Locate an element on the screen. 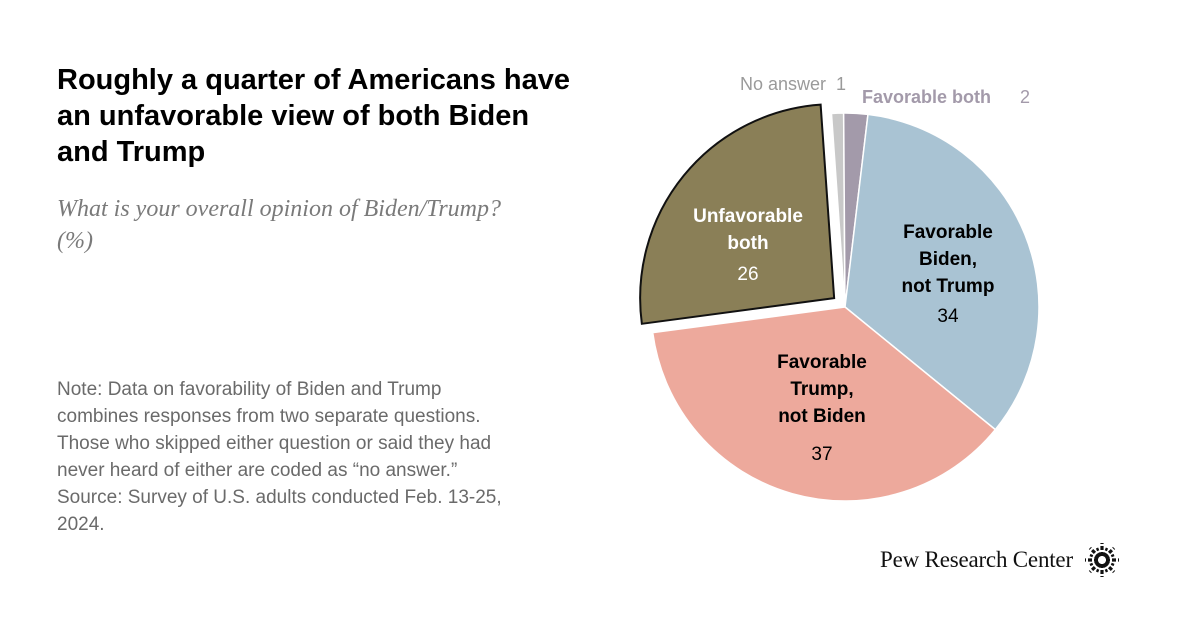  slice-label-favorable-biden-not-trump: Favorable is located at coordinates (948, 232).